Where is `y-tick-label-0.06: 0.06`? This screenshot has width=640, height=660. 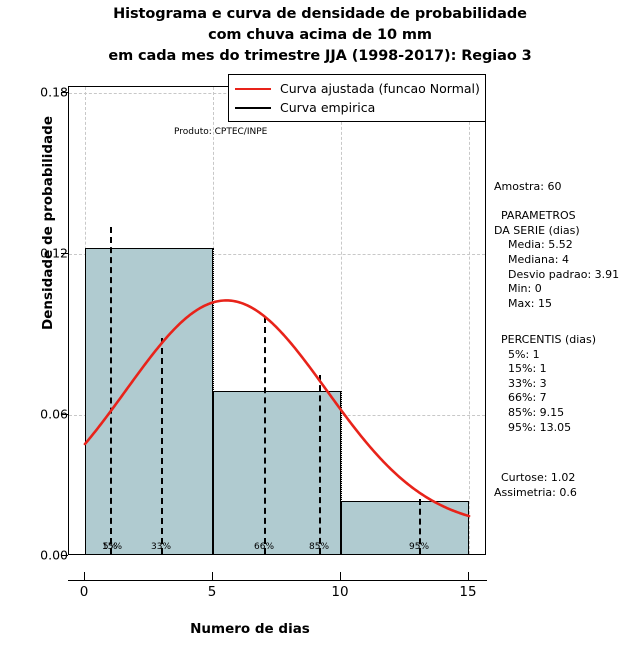
y-tick-label-0.06: 0.06 is located at coordinates (54, 414).